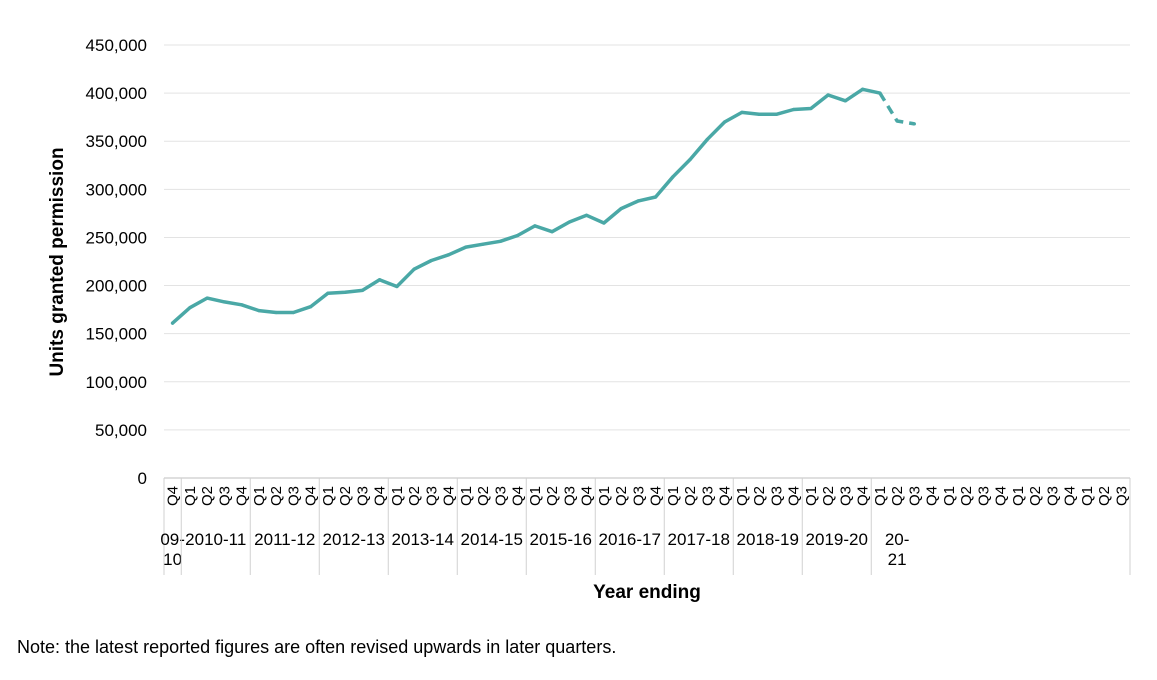 The height and width of the screenshot is (680, 1157). I want to click on y-tick-label: 100,000, so click(116, 382).